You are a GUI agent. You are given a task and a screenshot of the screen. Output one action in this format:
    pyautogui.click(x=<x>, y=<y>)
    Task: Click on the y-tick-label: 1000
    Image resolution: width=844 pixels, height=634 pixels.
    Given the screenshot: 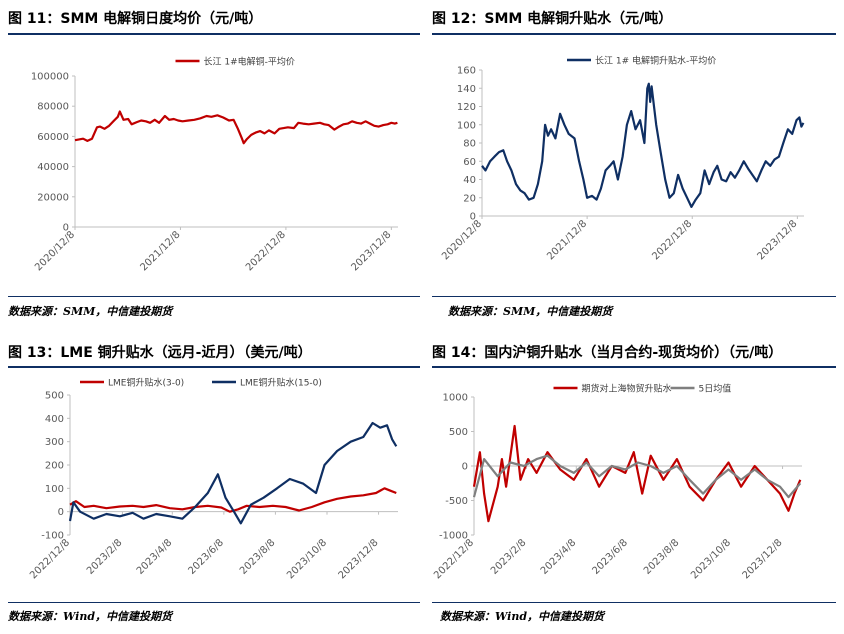 What is the action you would take?
    pyautogui.click(x=455, y=398)
    